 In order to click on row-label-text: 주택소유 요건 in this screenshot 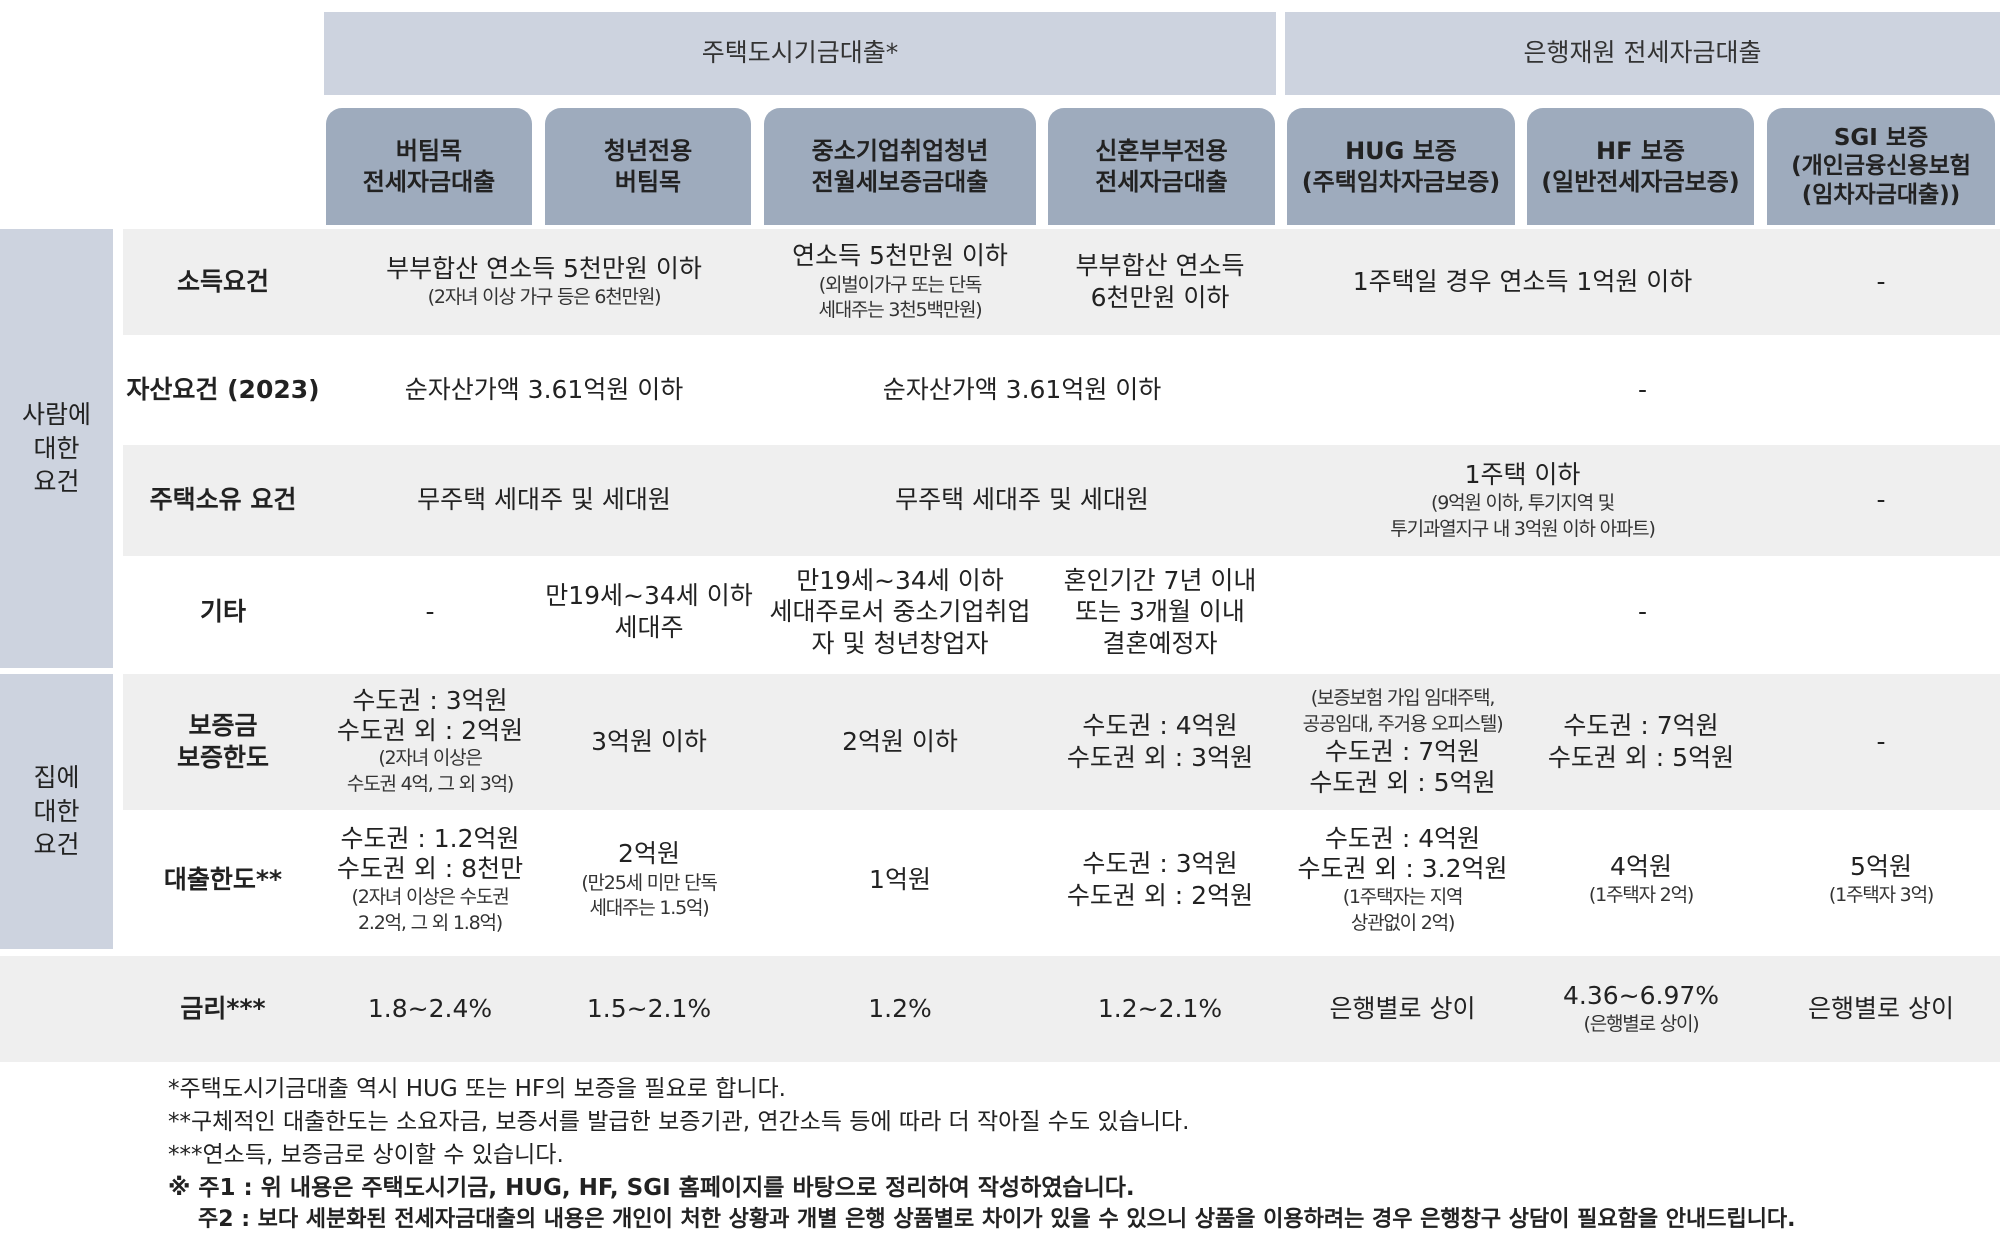, I will do `click(223, 500)`.